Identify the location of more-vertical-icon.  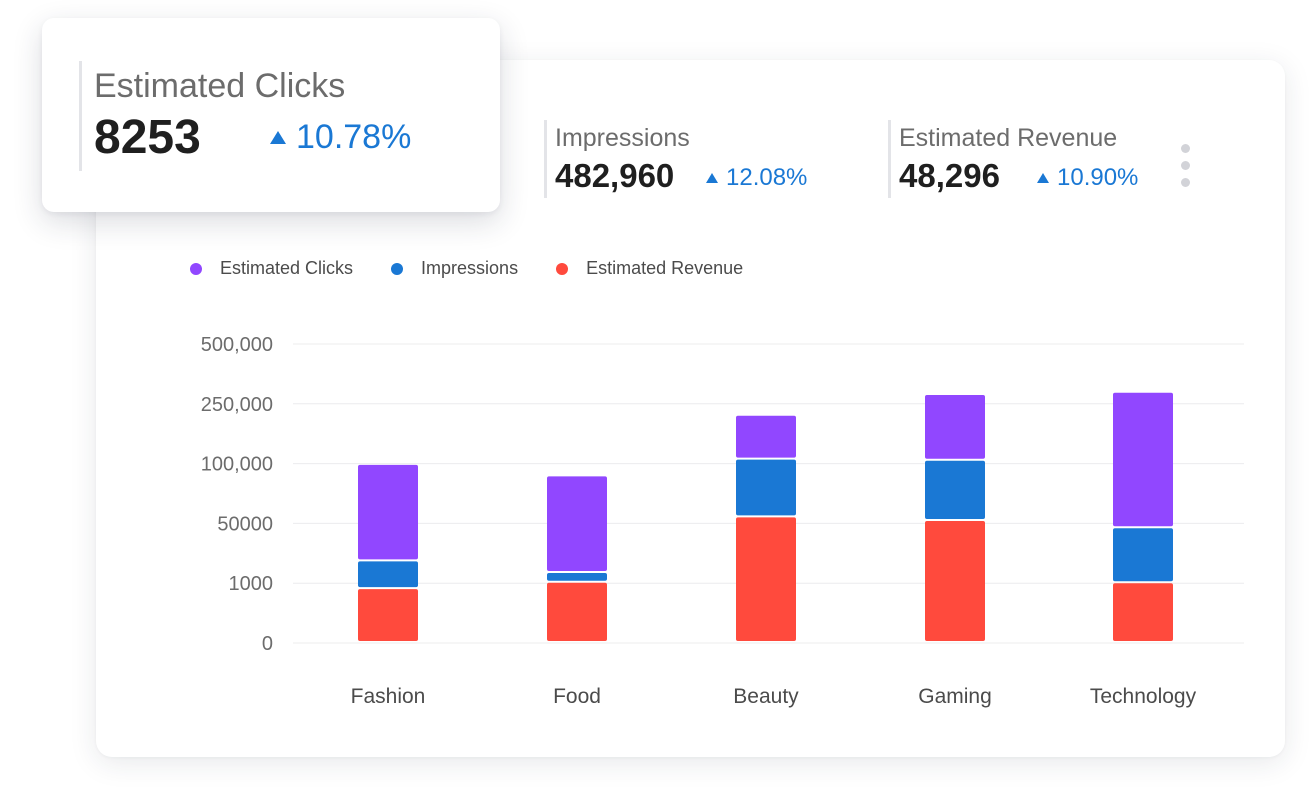
(1185, 165).